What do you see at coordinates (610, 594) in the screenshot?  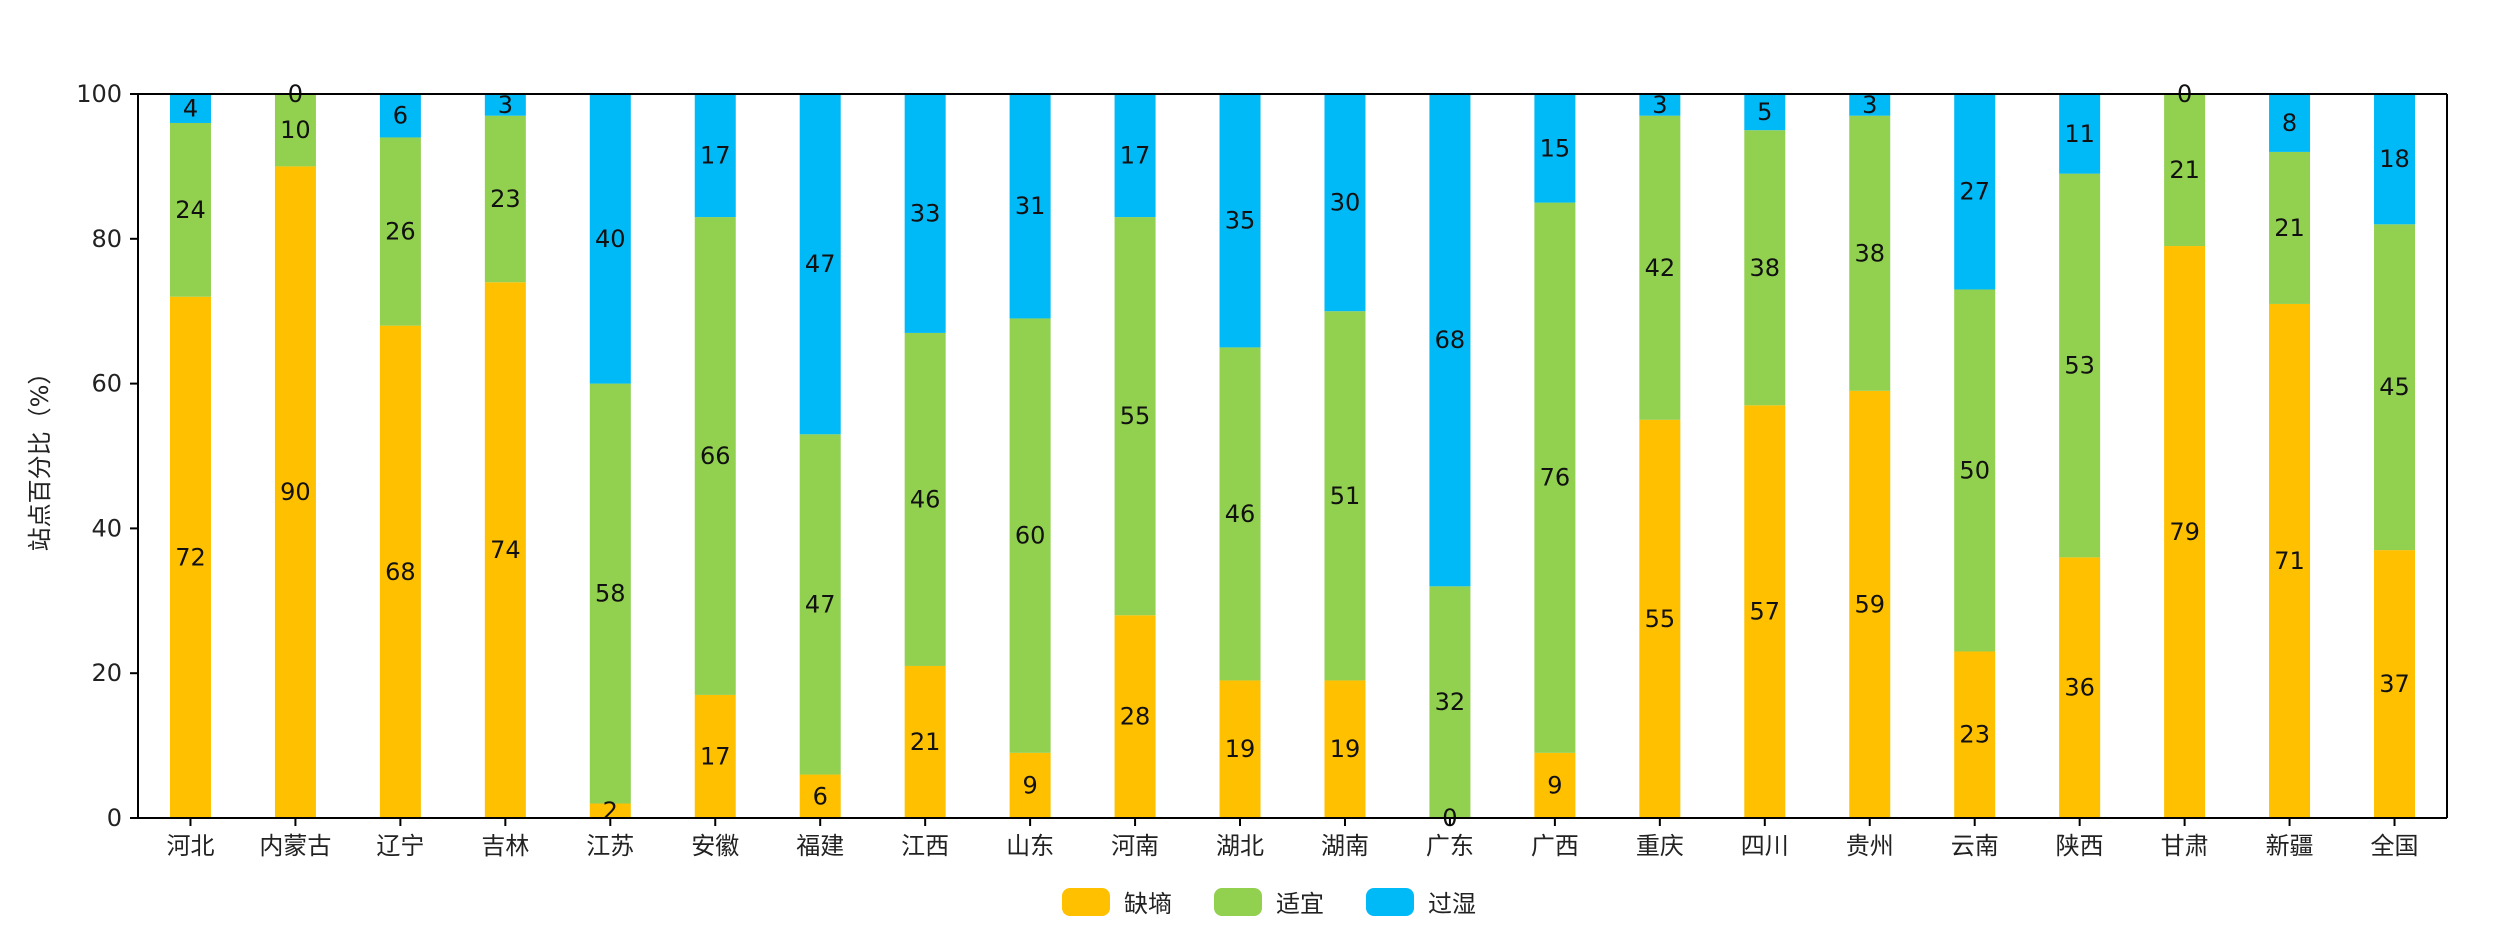 I see `data-label: 58` at bounding box center [610, 594].